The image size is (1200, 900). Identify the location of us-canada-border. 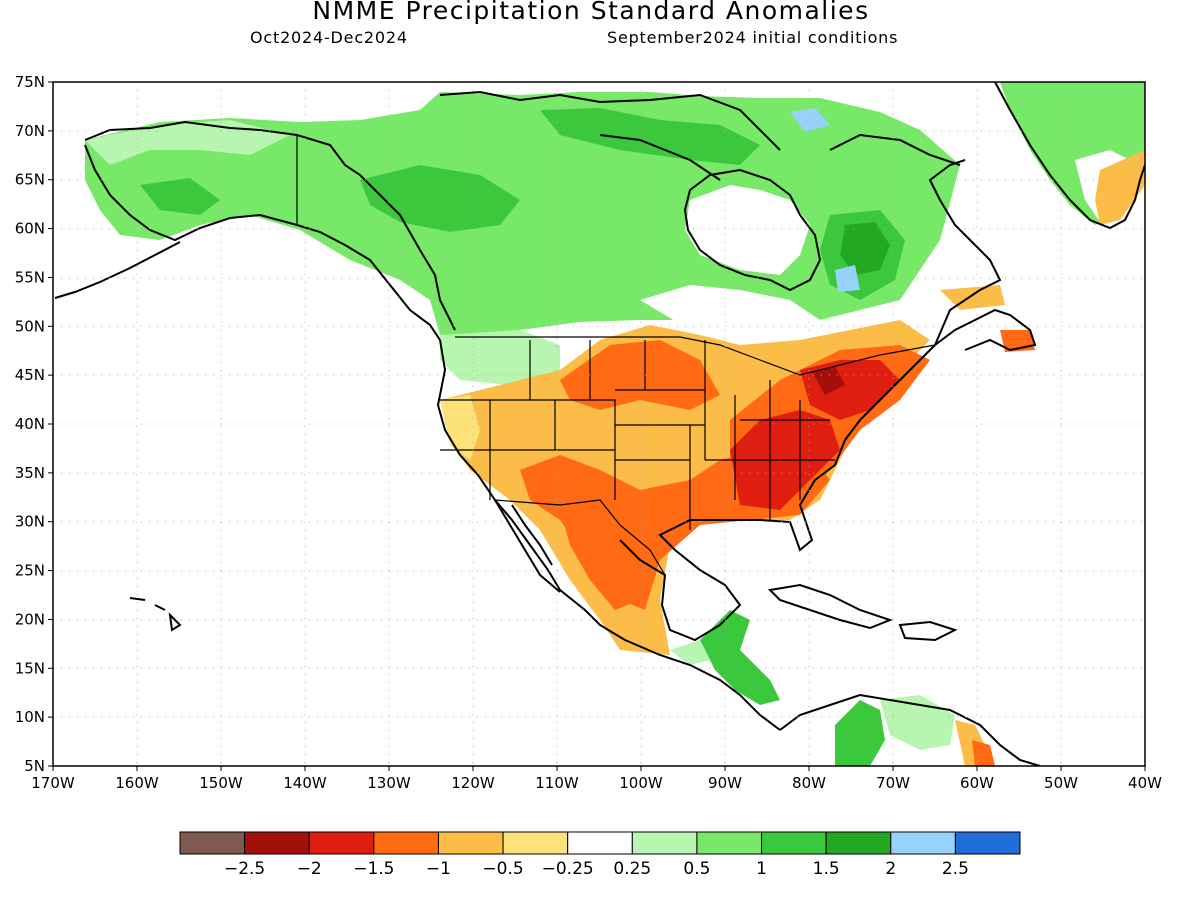
(695, 356).